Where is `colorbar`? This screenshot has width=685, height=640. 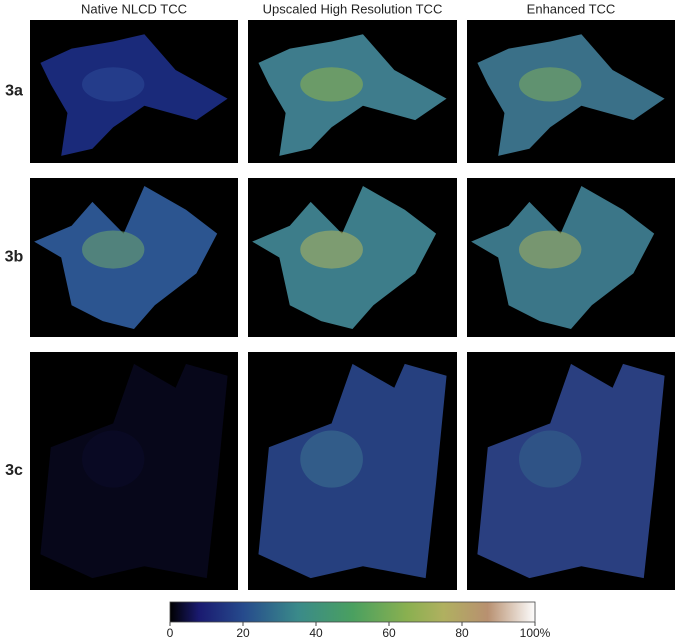
colorbar is located at coordinates (352, 612).